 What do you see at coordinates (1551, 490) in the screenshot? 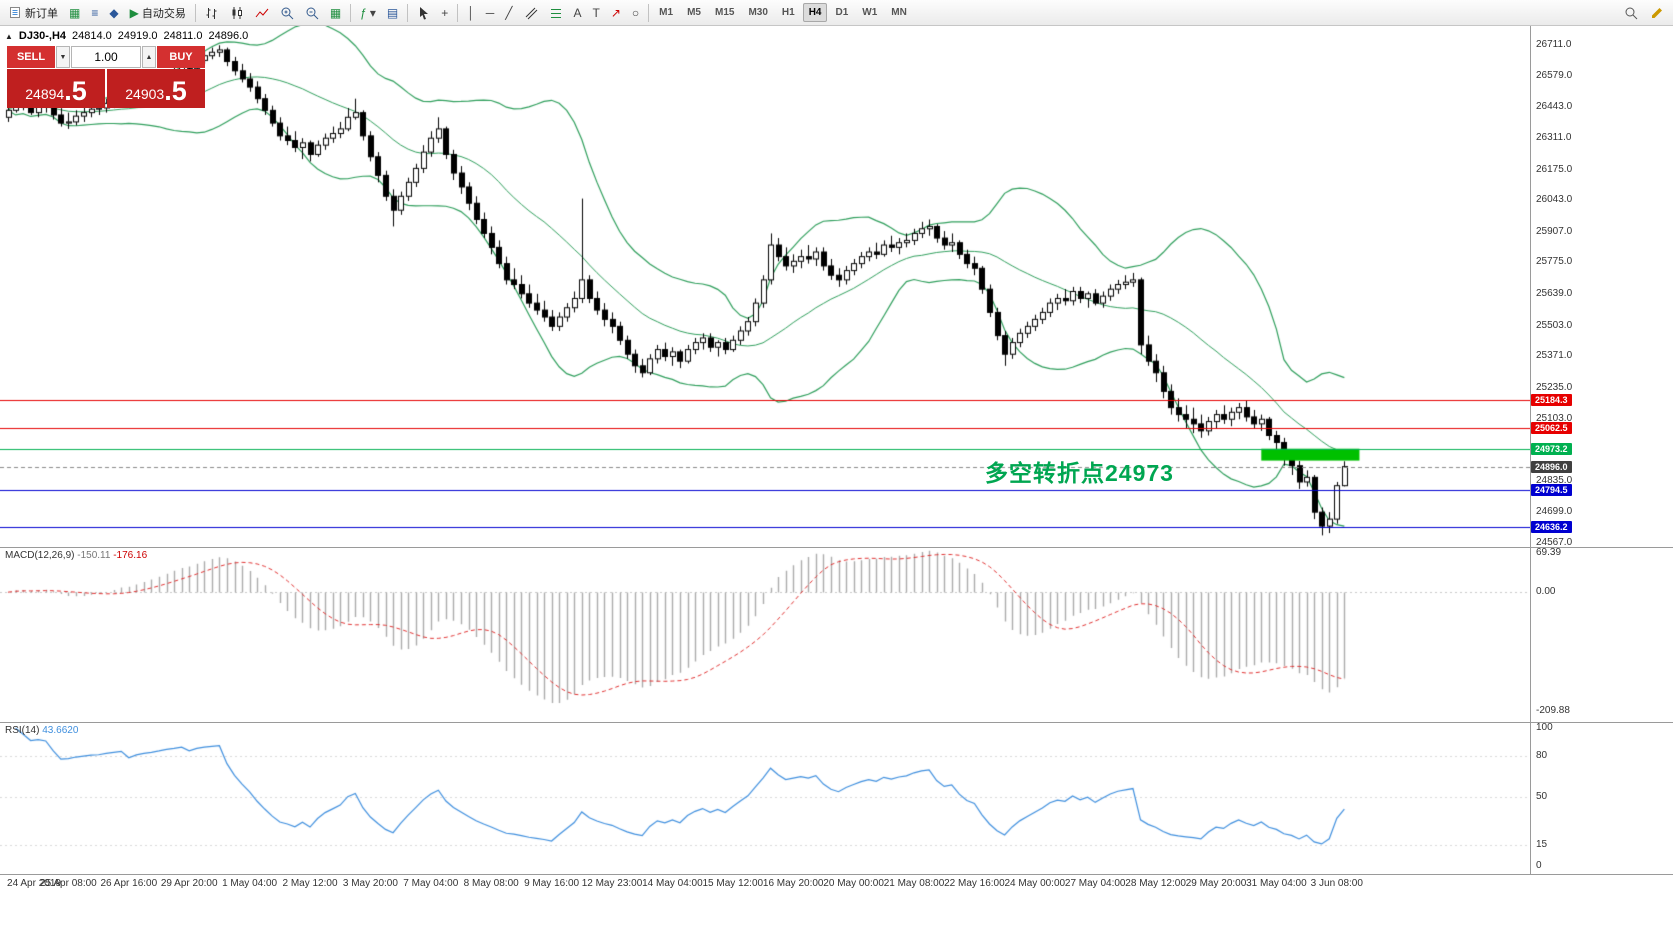
I see `hline-price-label: 24794.5` at bounding box center [1551, 490].